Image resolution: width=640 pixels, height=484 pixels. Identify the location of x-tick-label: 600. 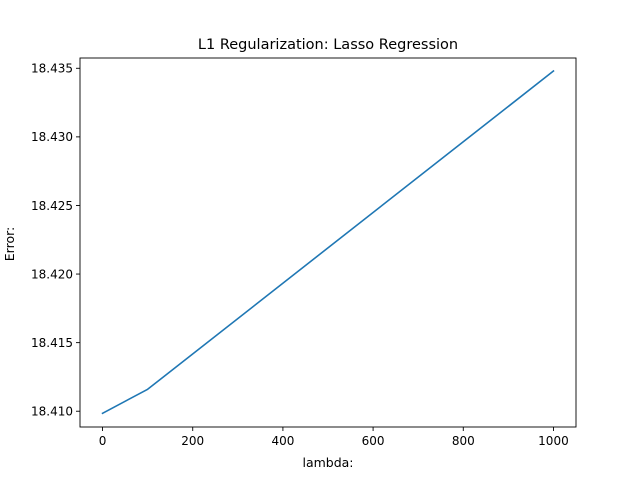
(373, 441).